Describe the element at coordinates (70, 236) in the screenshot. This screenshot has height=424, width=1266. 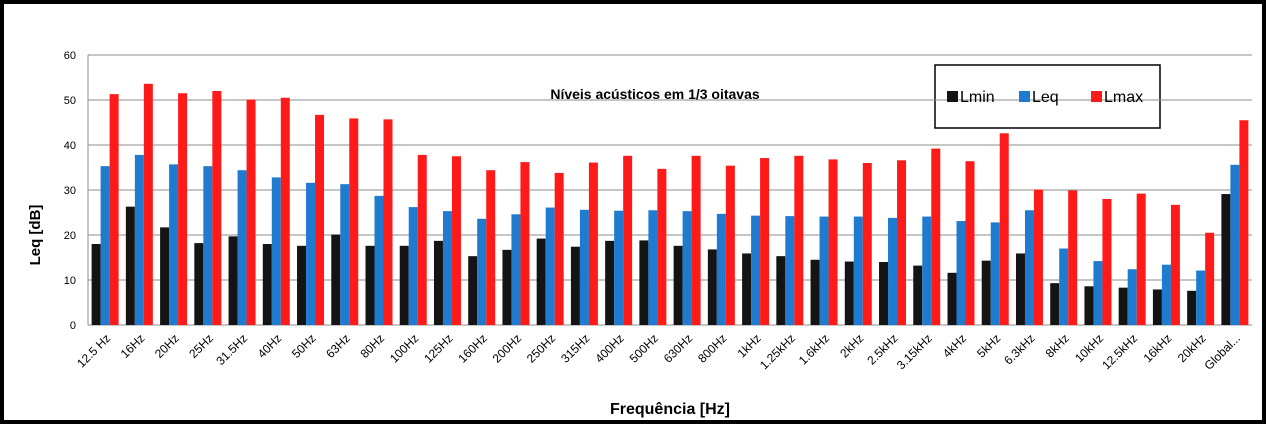
I see `y-tick-label: 20` at that location.